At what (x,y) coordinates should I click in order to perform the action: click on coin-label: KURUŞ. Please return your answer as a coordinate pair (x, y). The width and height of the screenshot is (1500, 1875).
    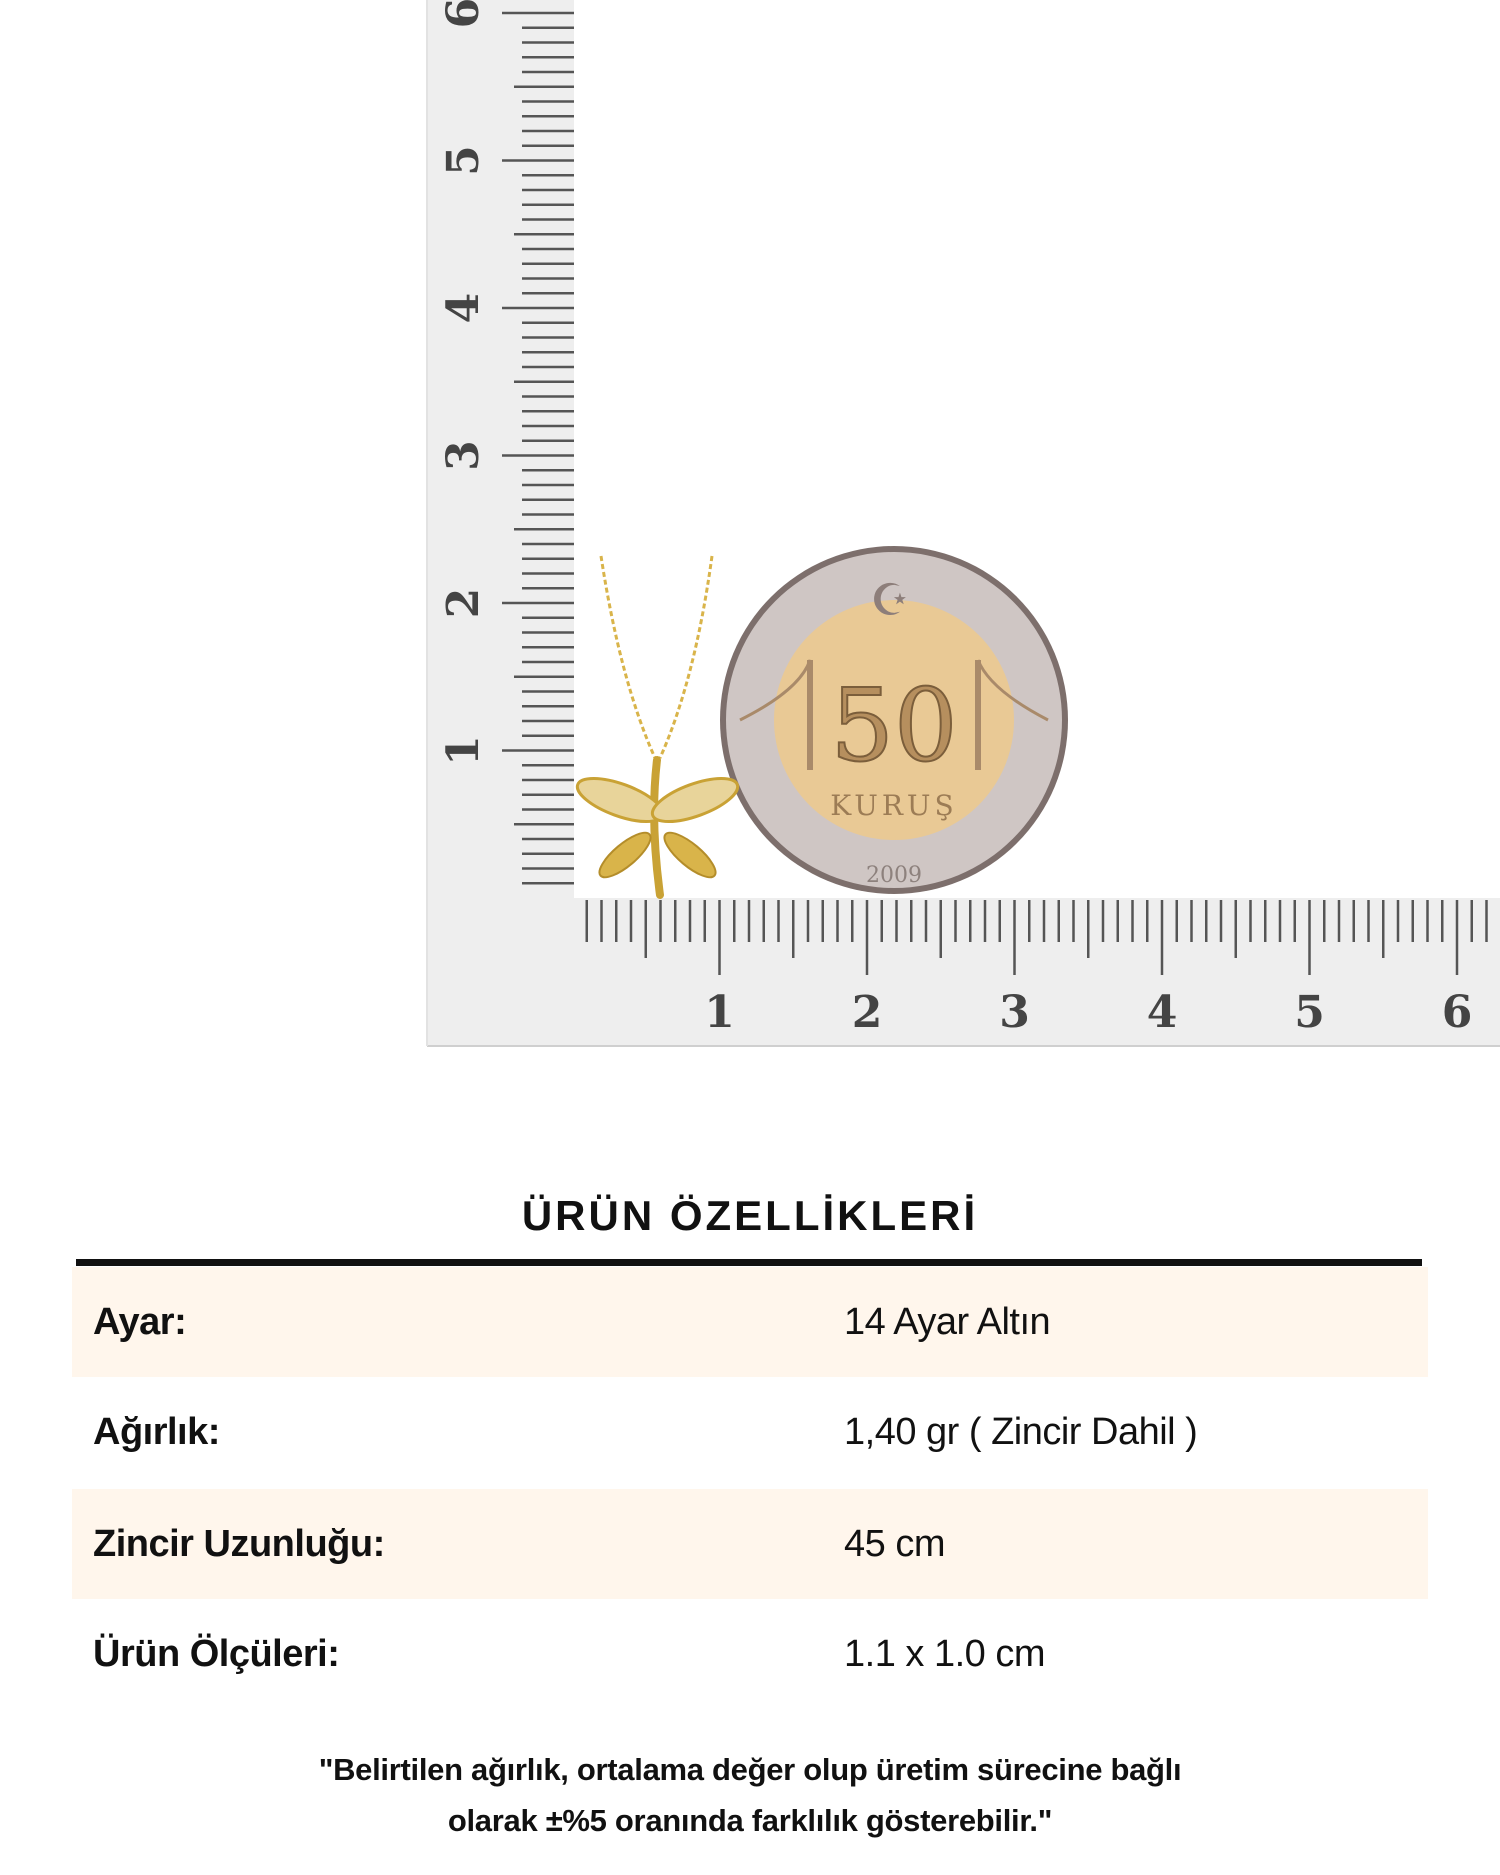
    Looking at the image, I should click on (893, 805).